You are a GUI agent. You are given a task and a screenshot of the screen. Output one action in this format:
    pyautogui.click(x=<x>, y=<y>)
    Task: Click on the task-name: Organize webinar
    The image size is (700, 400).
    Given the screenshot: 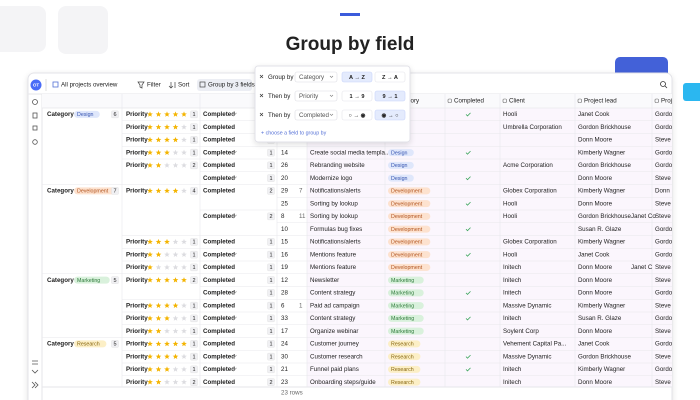 What is the action you would take?
    pyautogui.click(x=334, y=331)
    